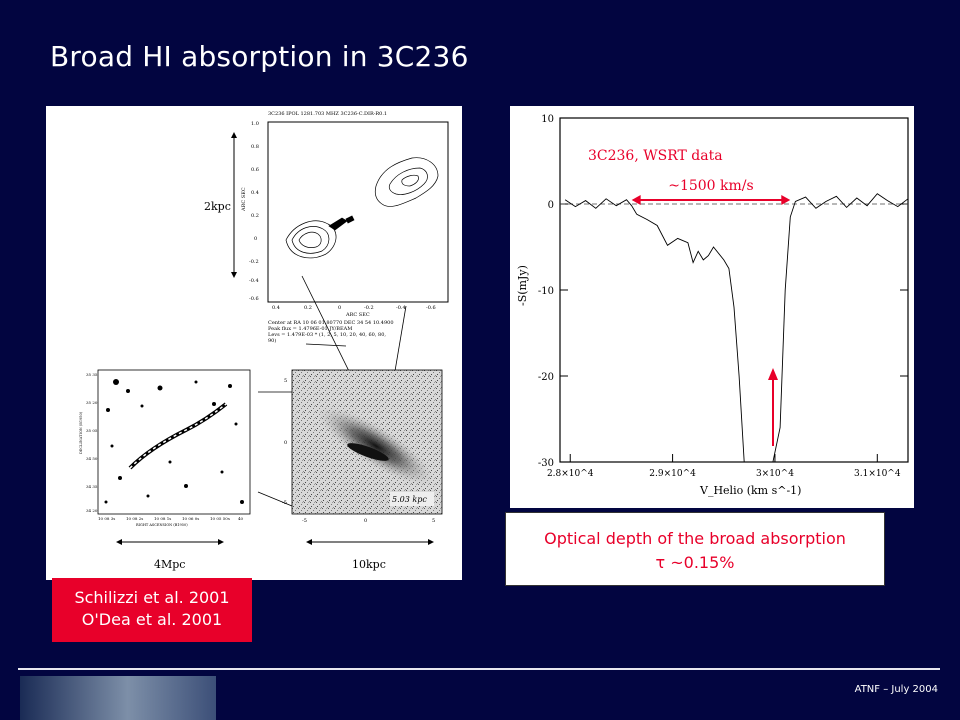  What do you see at coordinates (551, 205) in the screenshot?
I see `y-tick-label: 0` at bounding box center [551, 205].